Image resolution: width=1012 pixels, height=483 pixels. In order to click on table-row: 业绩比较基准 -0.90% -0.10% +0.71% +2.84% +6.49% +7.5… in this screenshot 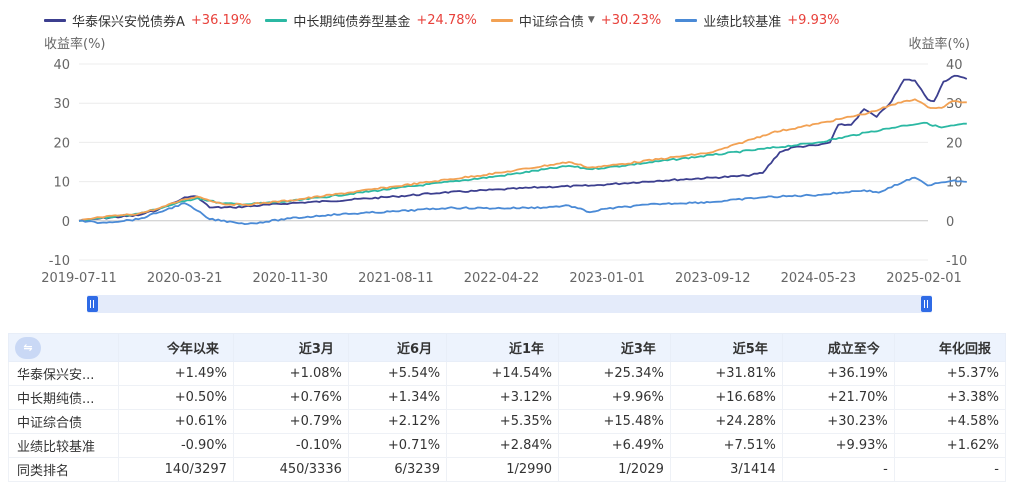, I will do `click(507, 445)`.